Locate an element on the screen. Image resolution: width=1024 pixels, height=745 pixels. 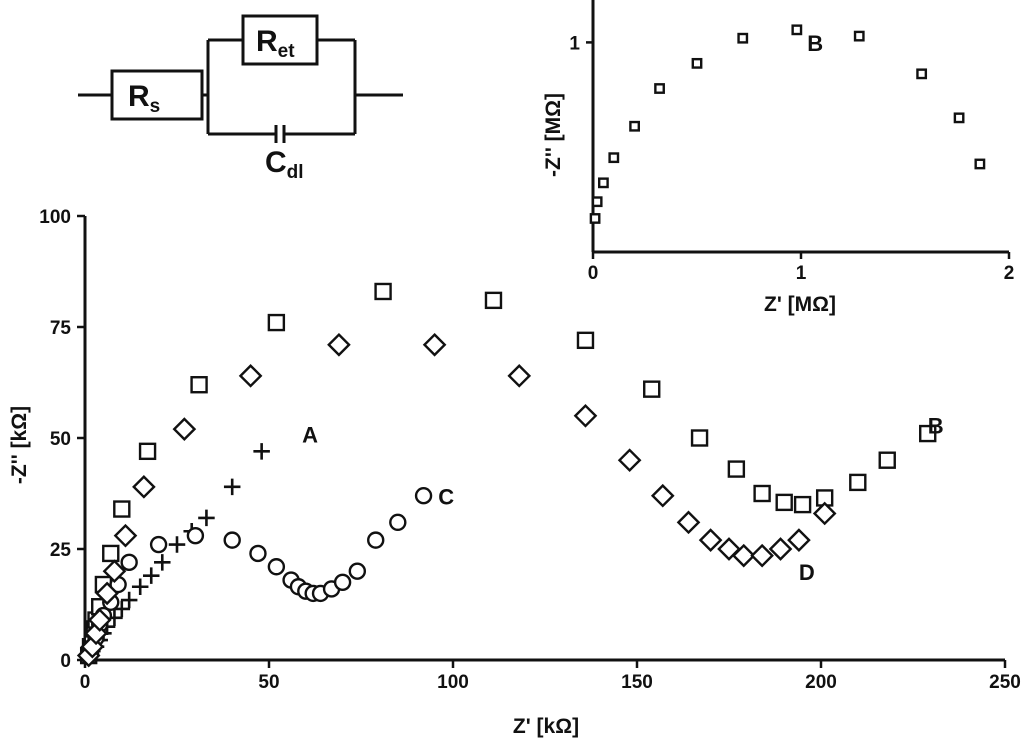
resistor-ret-box is located at coordinates (280, 40).